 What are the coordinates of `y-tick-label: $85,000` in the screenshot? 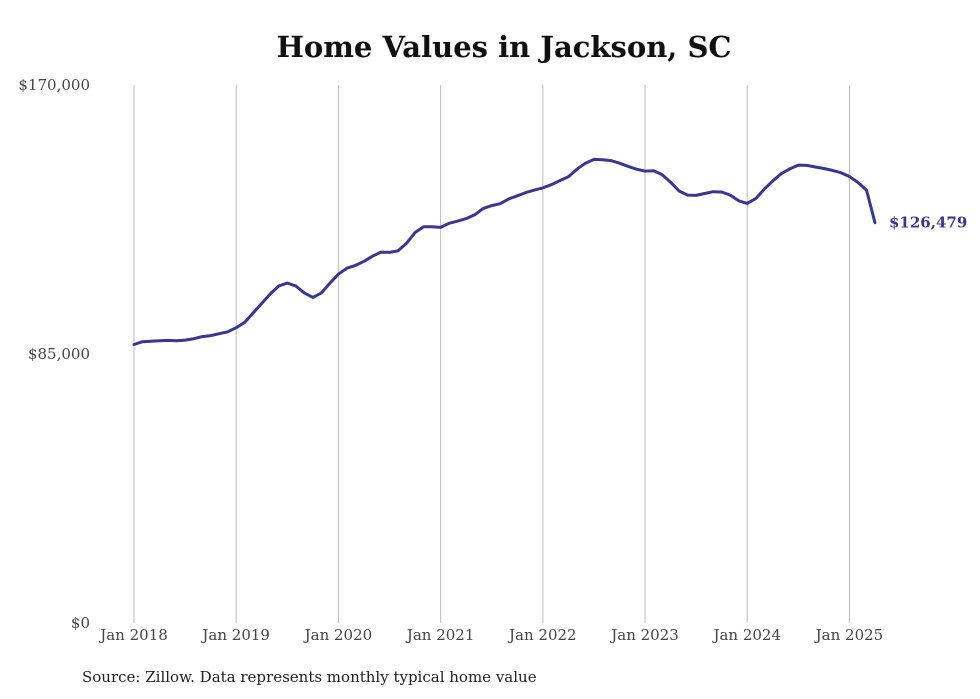 It's located at (59, 354).